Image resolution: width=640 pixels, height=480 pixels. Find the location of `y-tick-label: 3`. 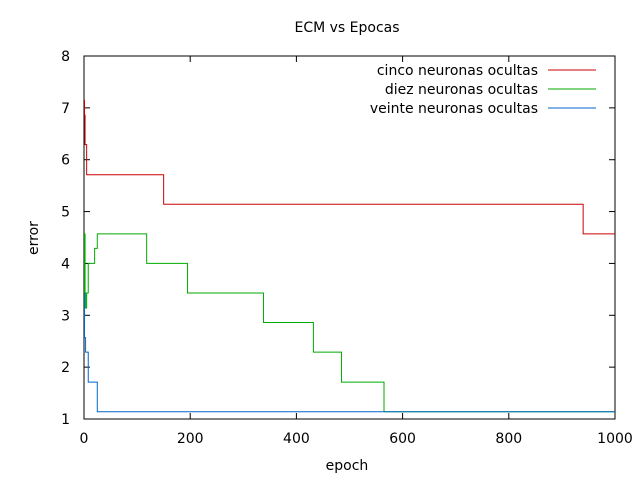

y-tick-label: 3 is located at coordinates (65, 316).